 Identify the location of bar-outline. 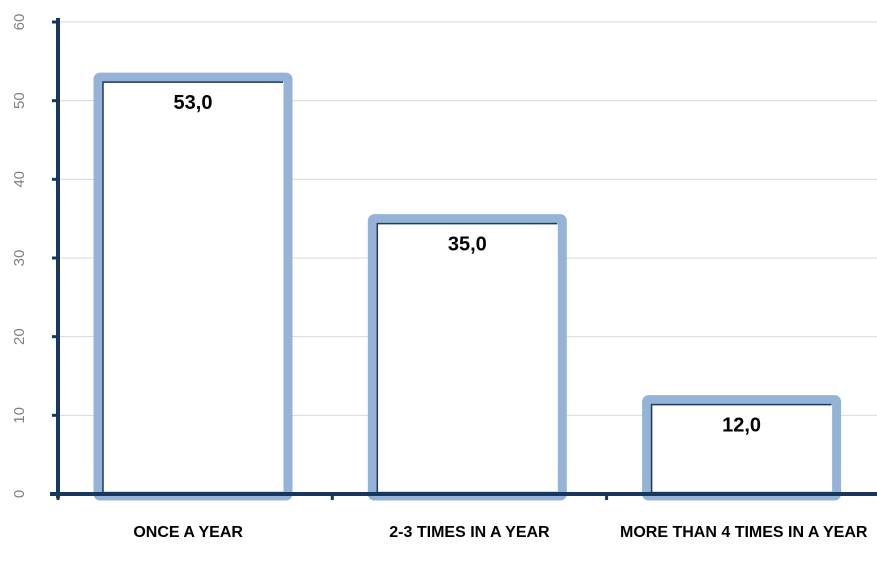
(467, 357).